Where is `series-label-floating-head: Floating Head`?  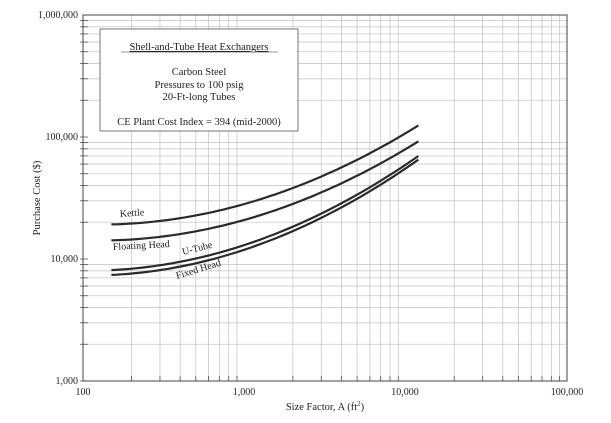 series-label-floating-head: Floating Head is located at coordinates (141, 246).